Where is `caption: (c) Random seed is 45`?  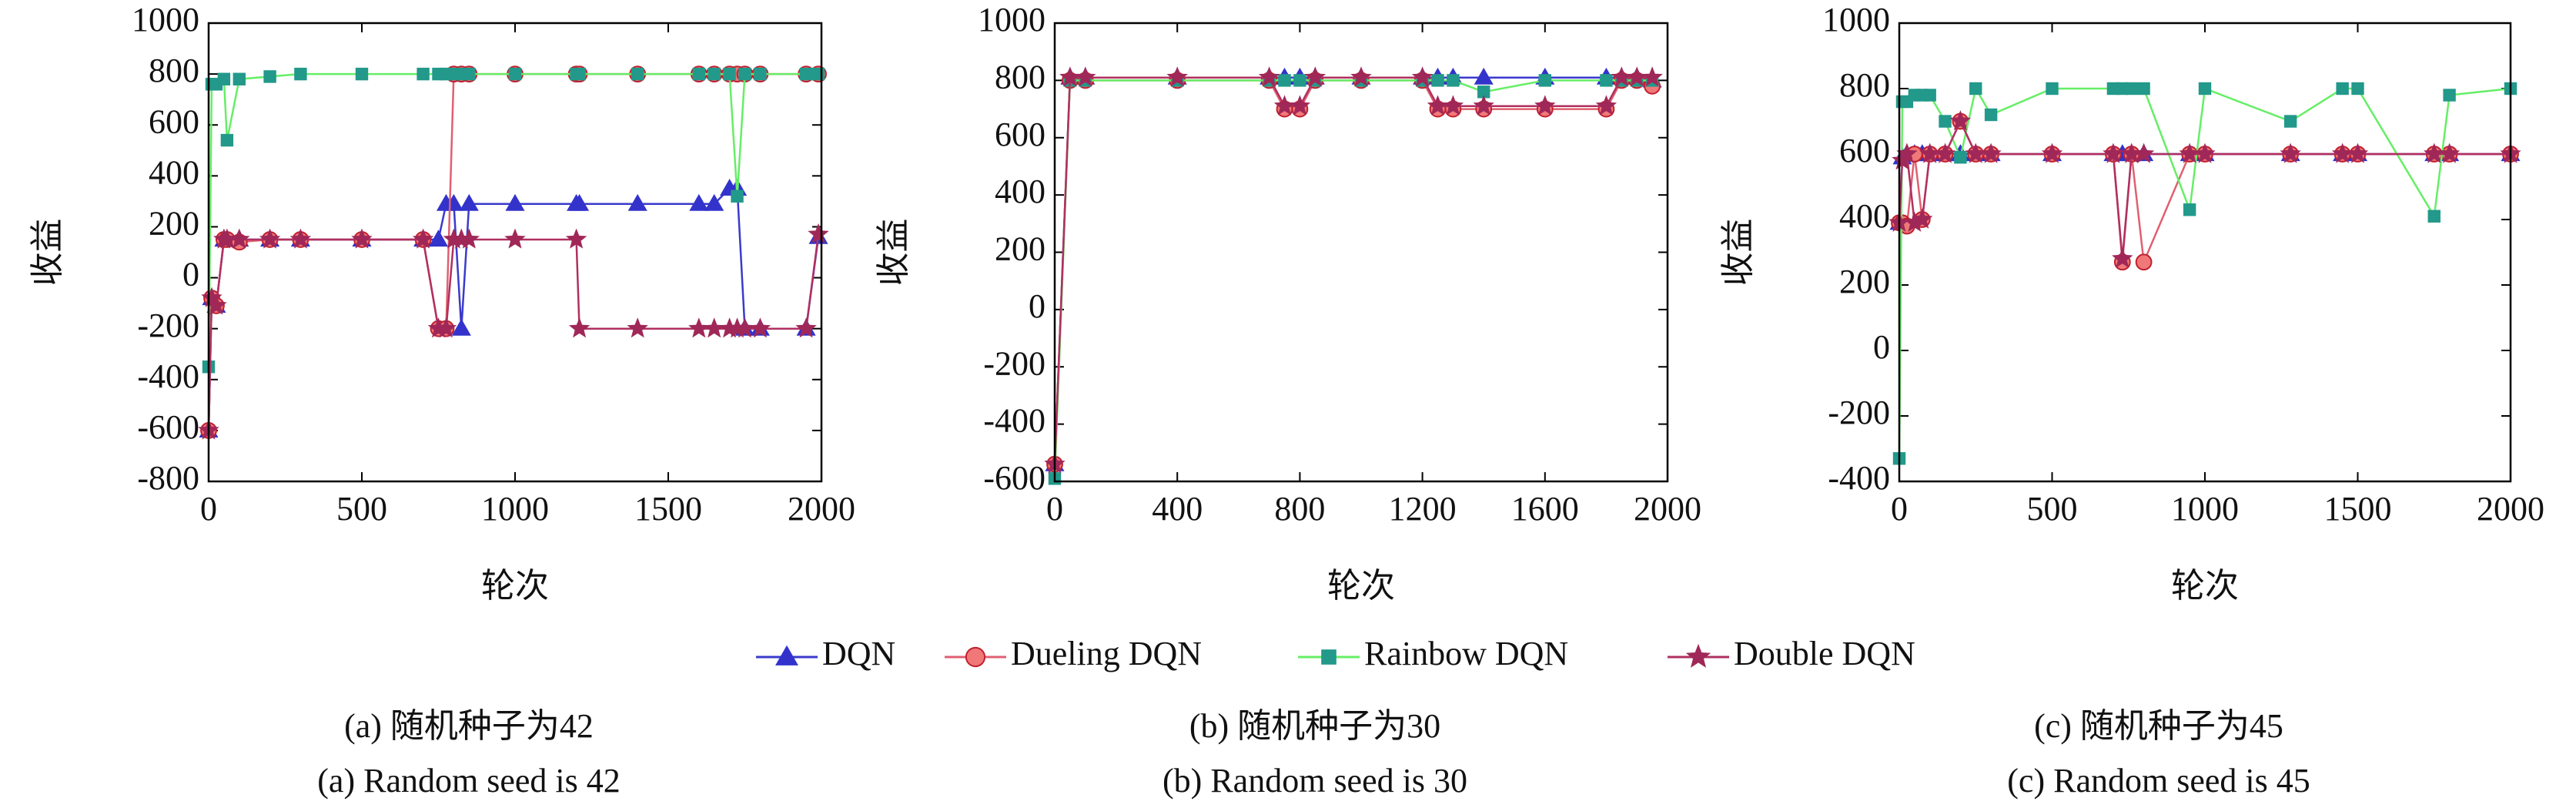 caption: (c) Random seed is 45 is located at coordinates (2159, 781).